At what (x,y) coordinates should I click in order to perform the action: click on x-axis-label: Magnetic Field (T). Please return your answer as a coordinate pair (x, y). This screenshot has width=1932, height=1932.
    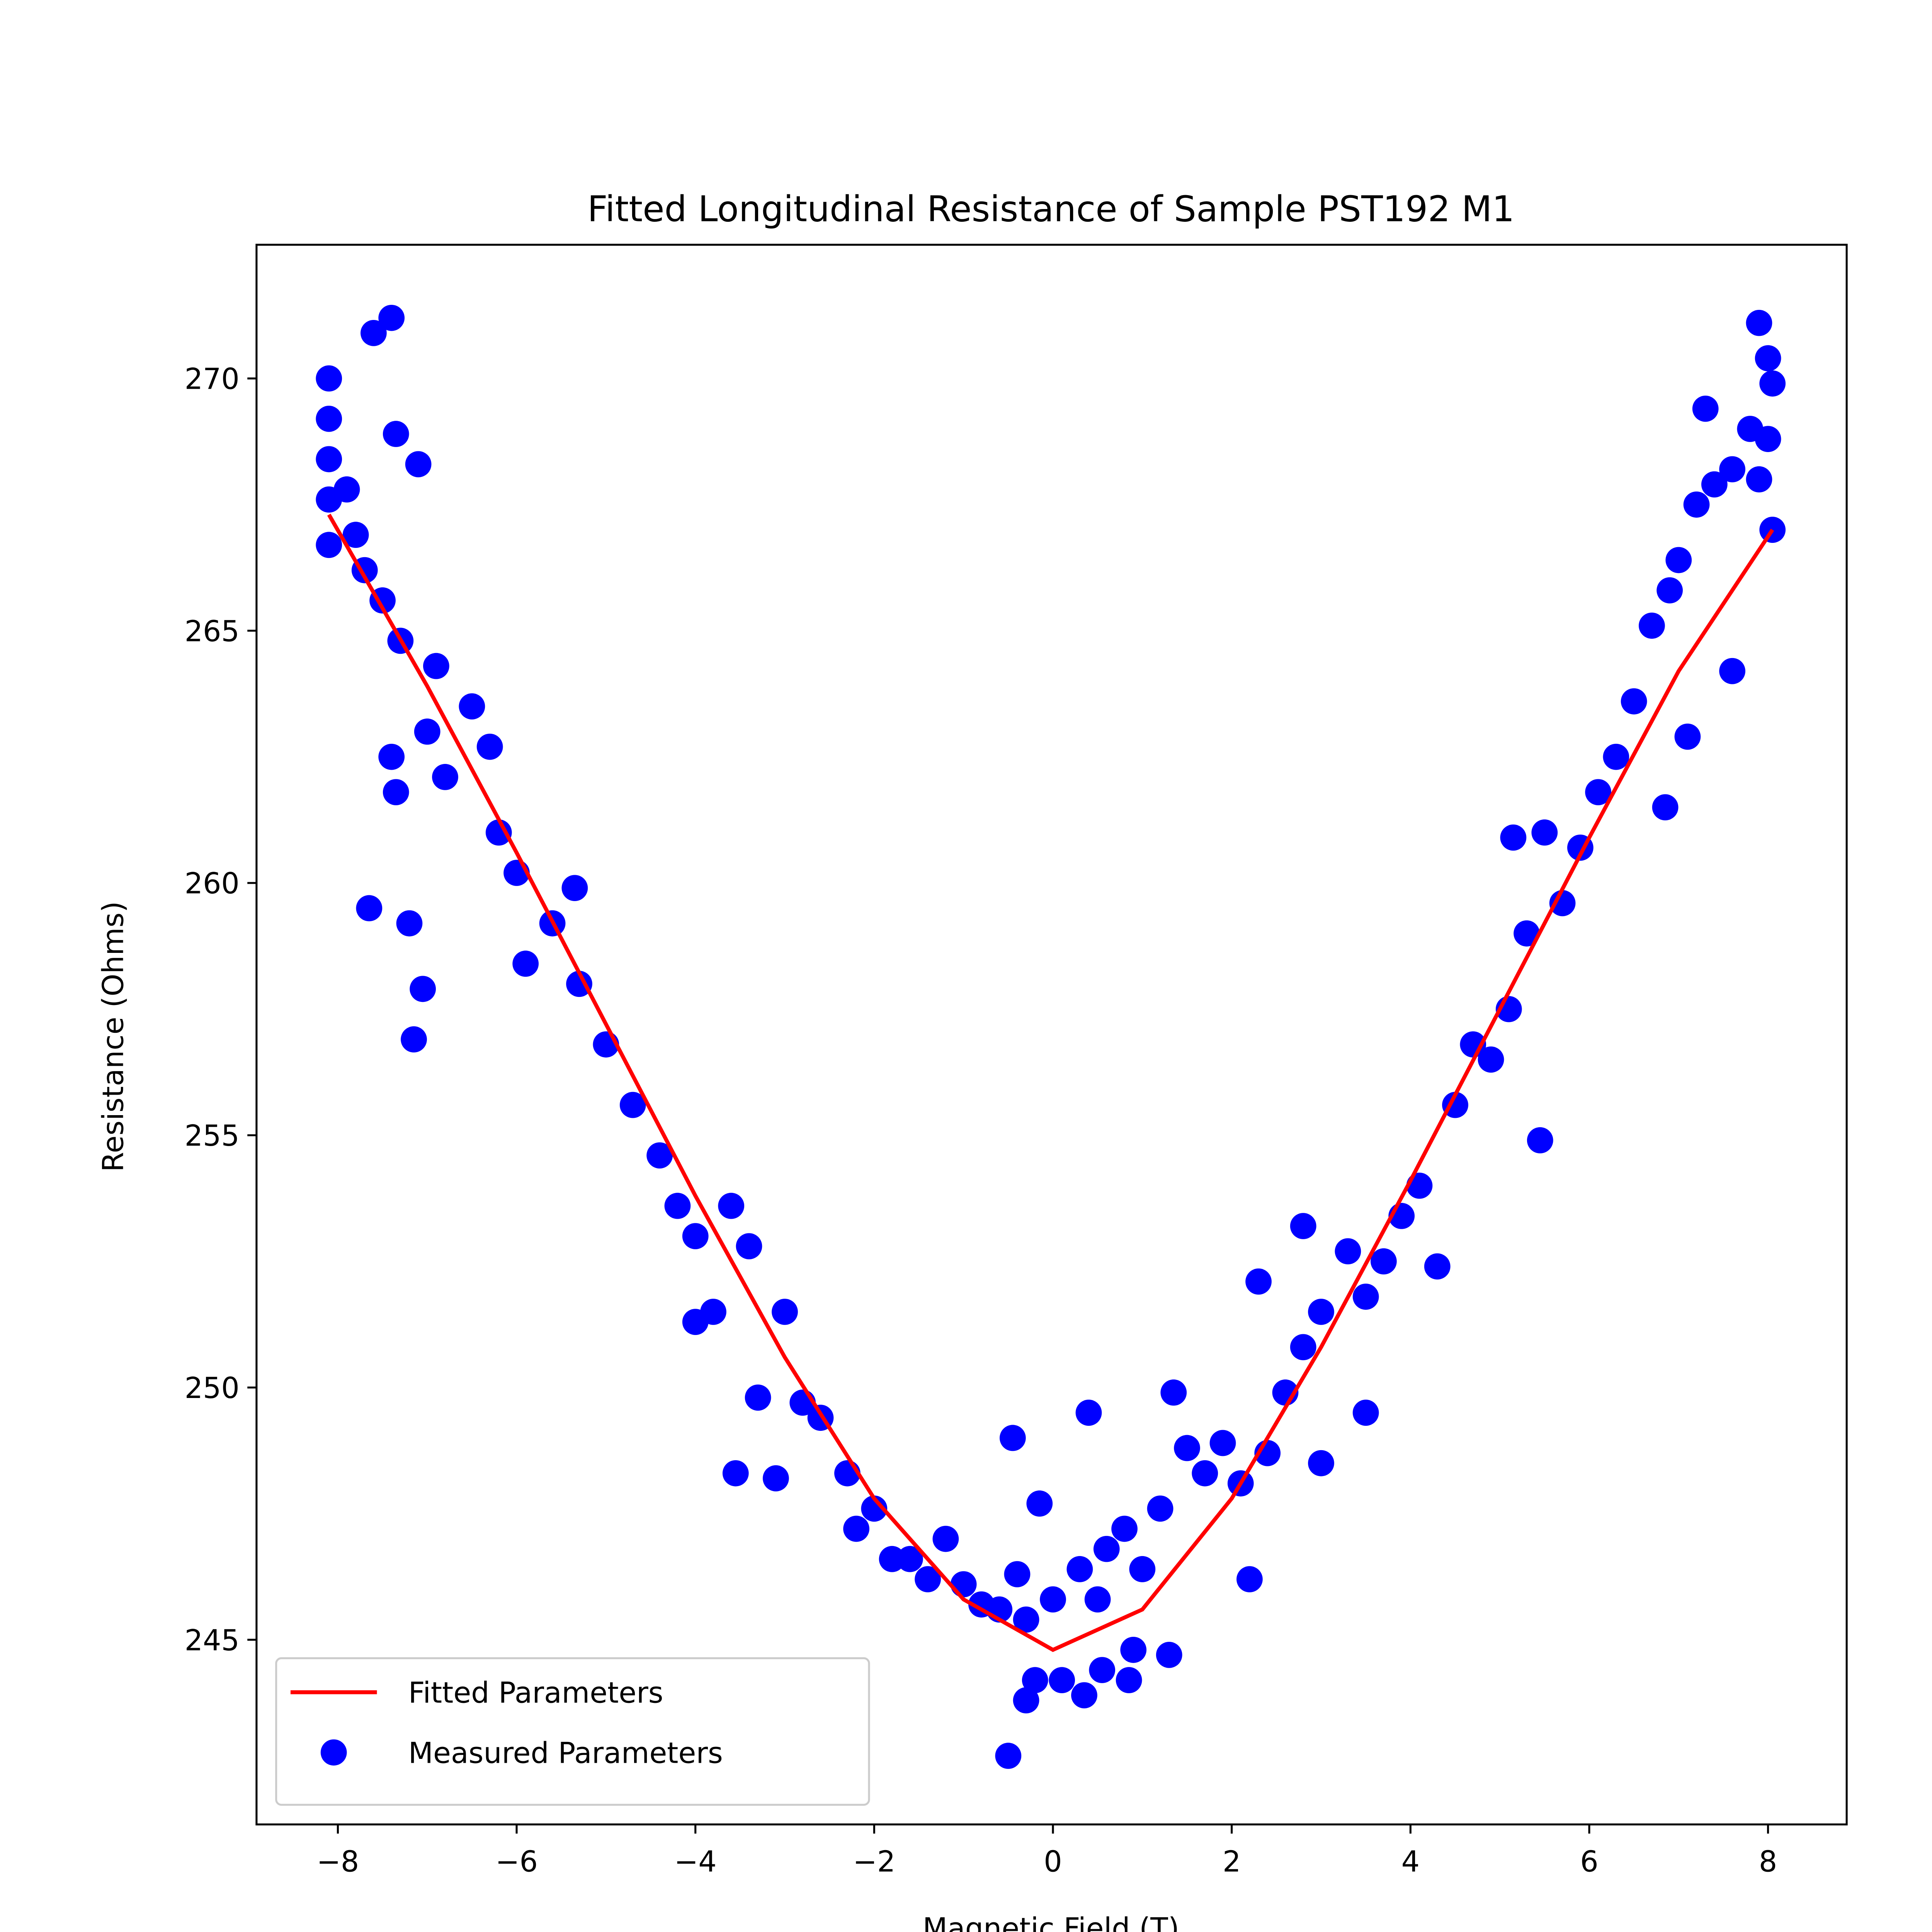
    Looking at the image, I should click on (1051, 1922).